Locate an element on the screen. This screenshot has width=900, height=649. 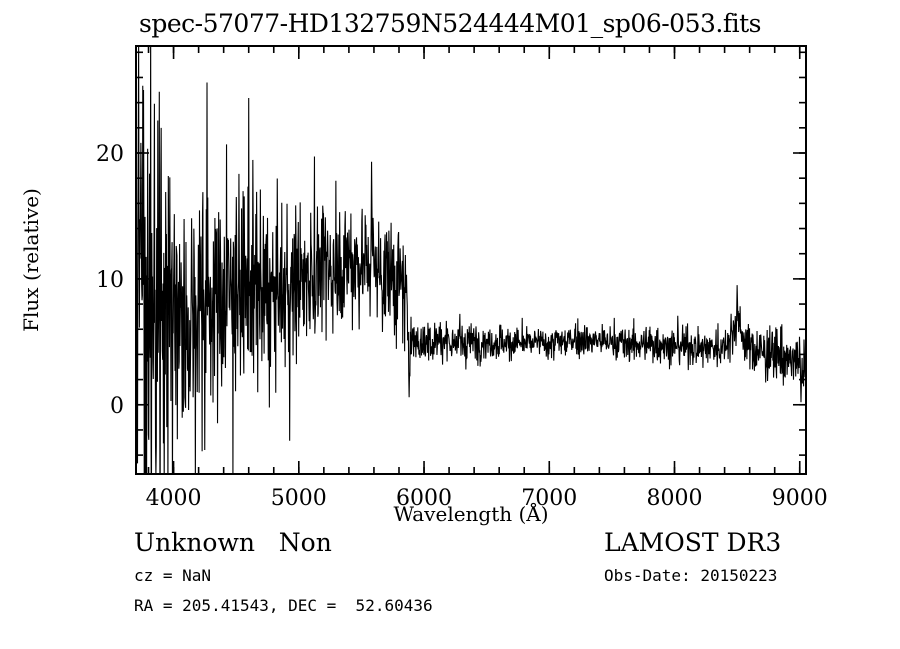
object-classification: Unknown Non is located at coordinates (233, 542).